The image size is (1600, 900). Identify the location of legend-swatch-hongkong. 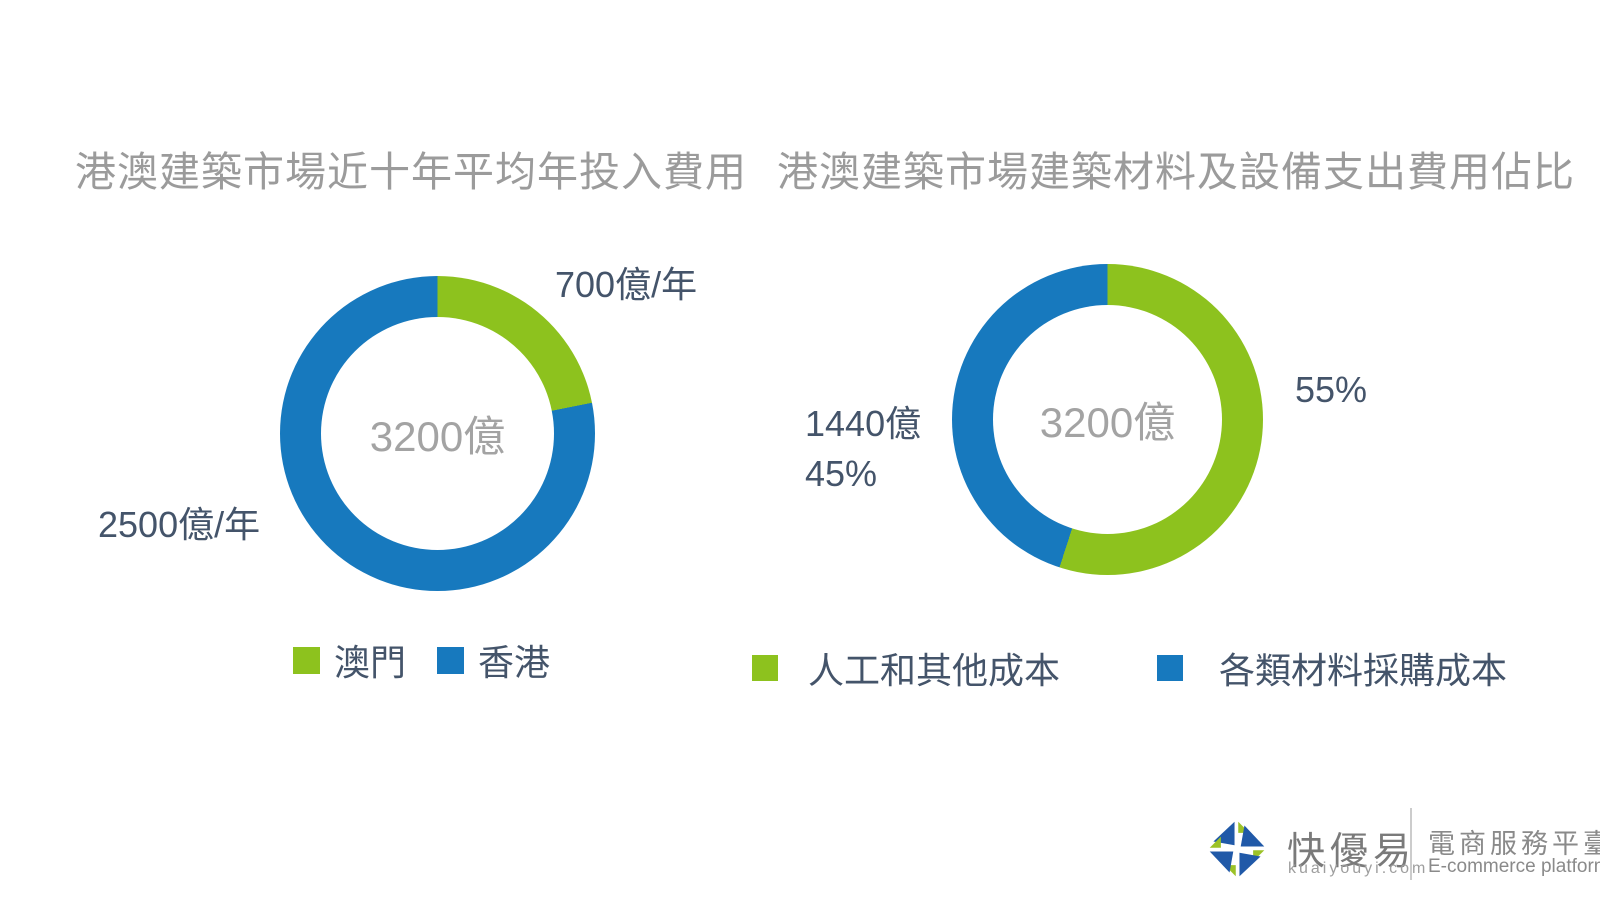
(450, 660).